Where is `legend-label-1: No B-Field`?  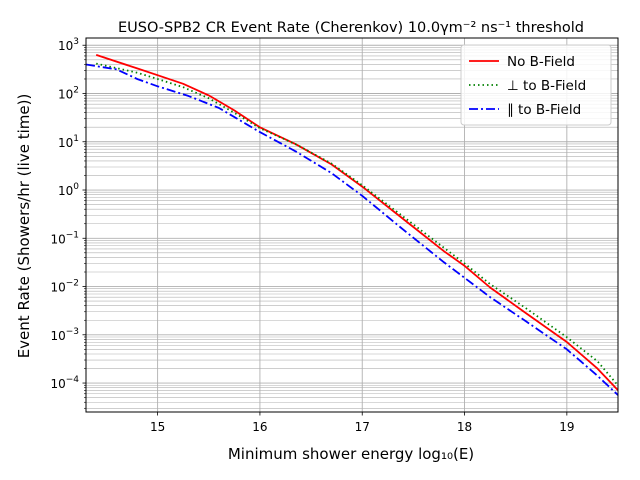
legend-label-1: No B-Field is located at coordinates (541, 62).